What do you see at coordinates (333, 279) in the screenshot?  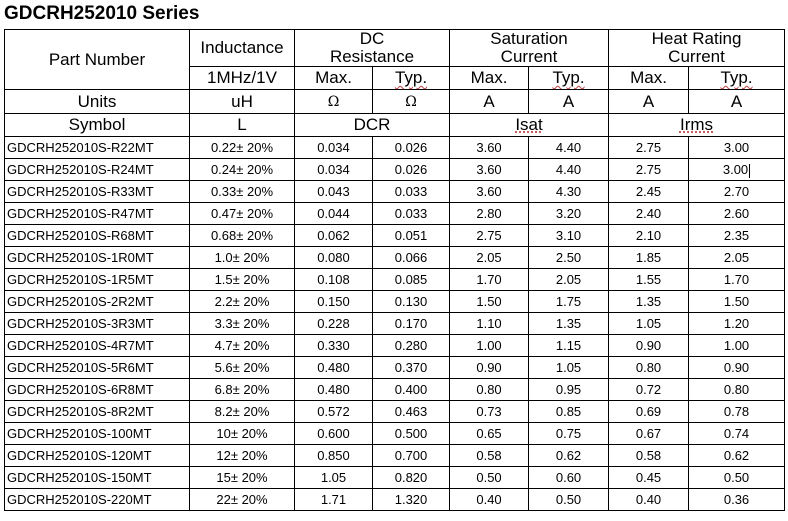 I see `dcr-max-cell: 0.108` at bounding box center [333, 279].